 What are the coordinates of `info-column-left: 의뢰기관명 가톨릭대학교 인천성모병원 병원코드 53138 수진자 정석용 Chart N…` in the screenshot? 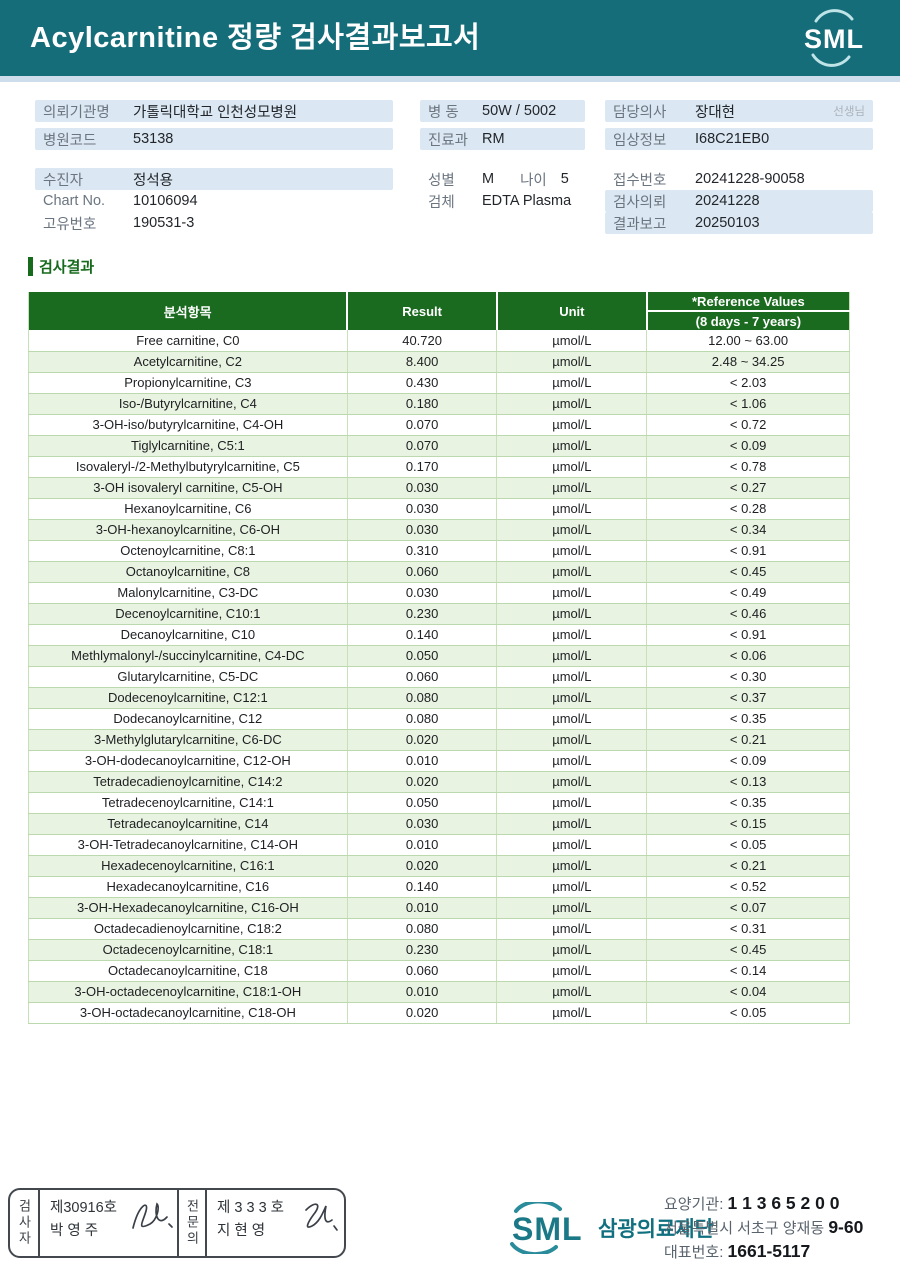 It's located at (214, 167).